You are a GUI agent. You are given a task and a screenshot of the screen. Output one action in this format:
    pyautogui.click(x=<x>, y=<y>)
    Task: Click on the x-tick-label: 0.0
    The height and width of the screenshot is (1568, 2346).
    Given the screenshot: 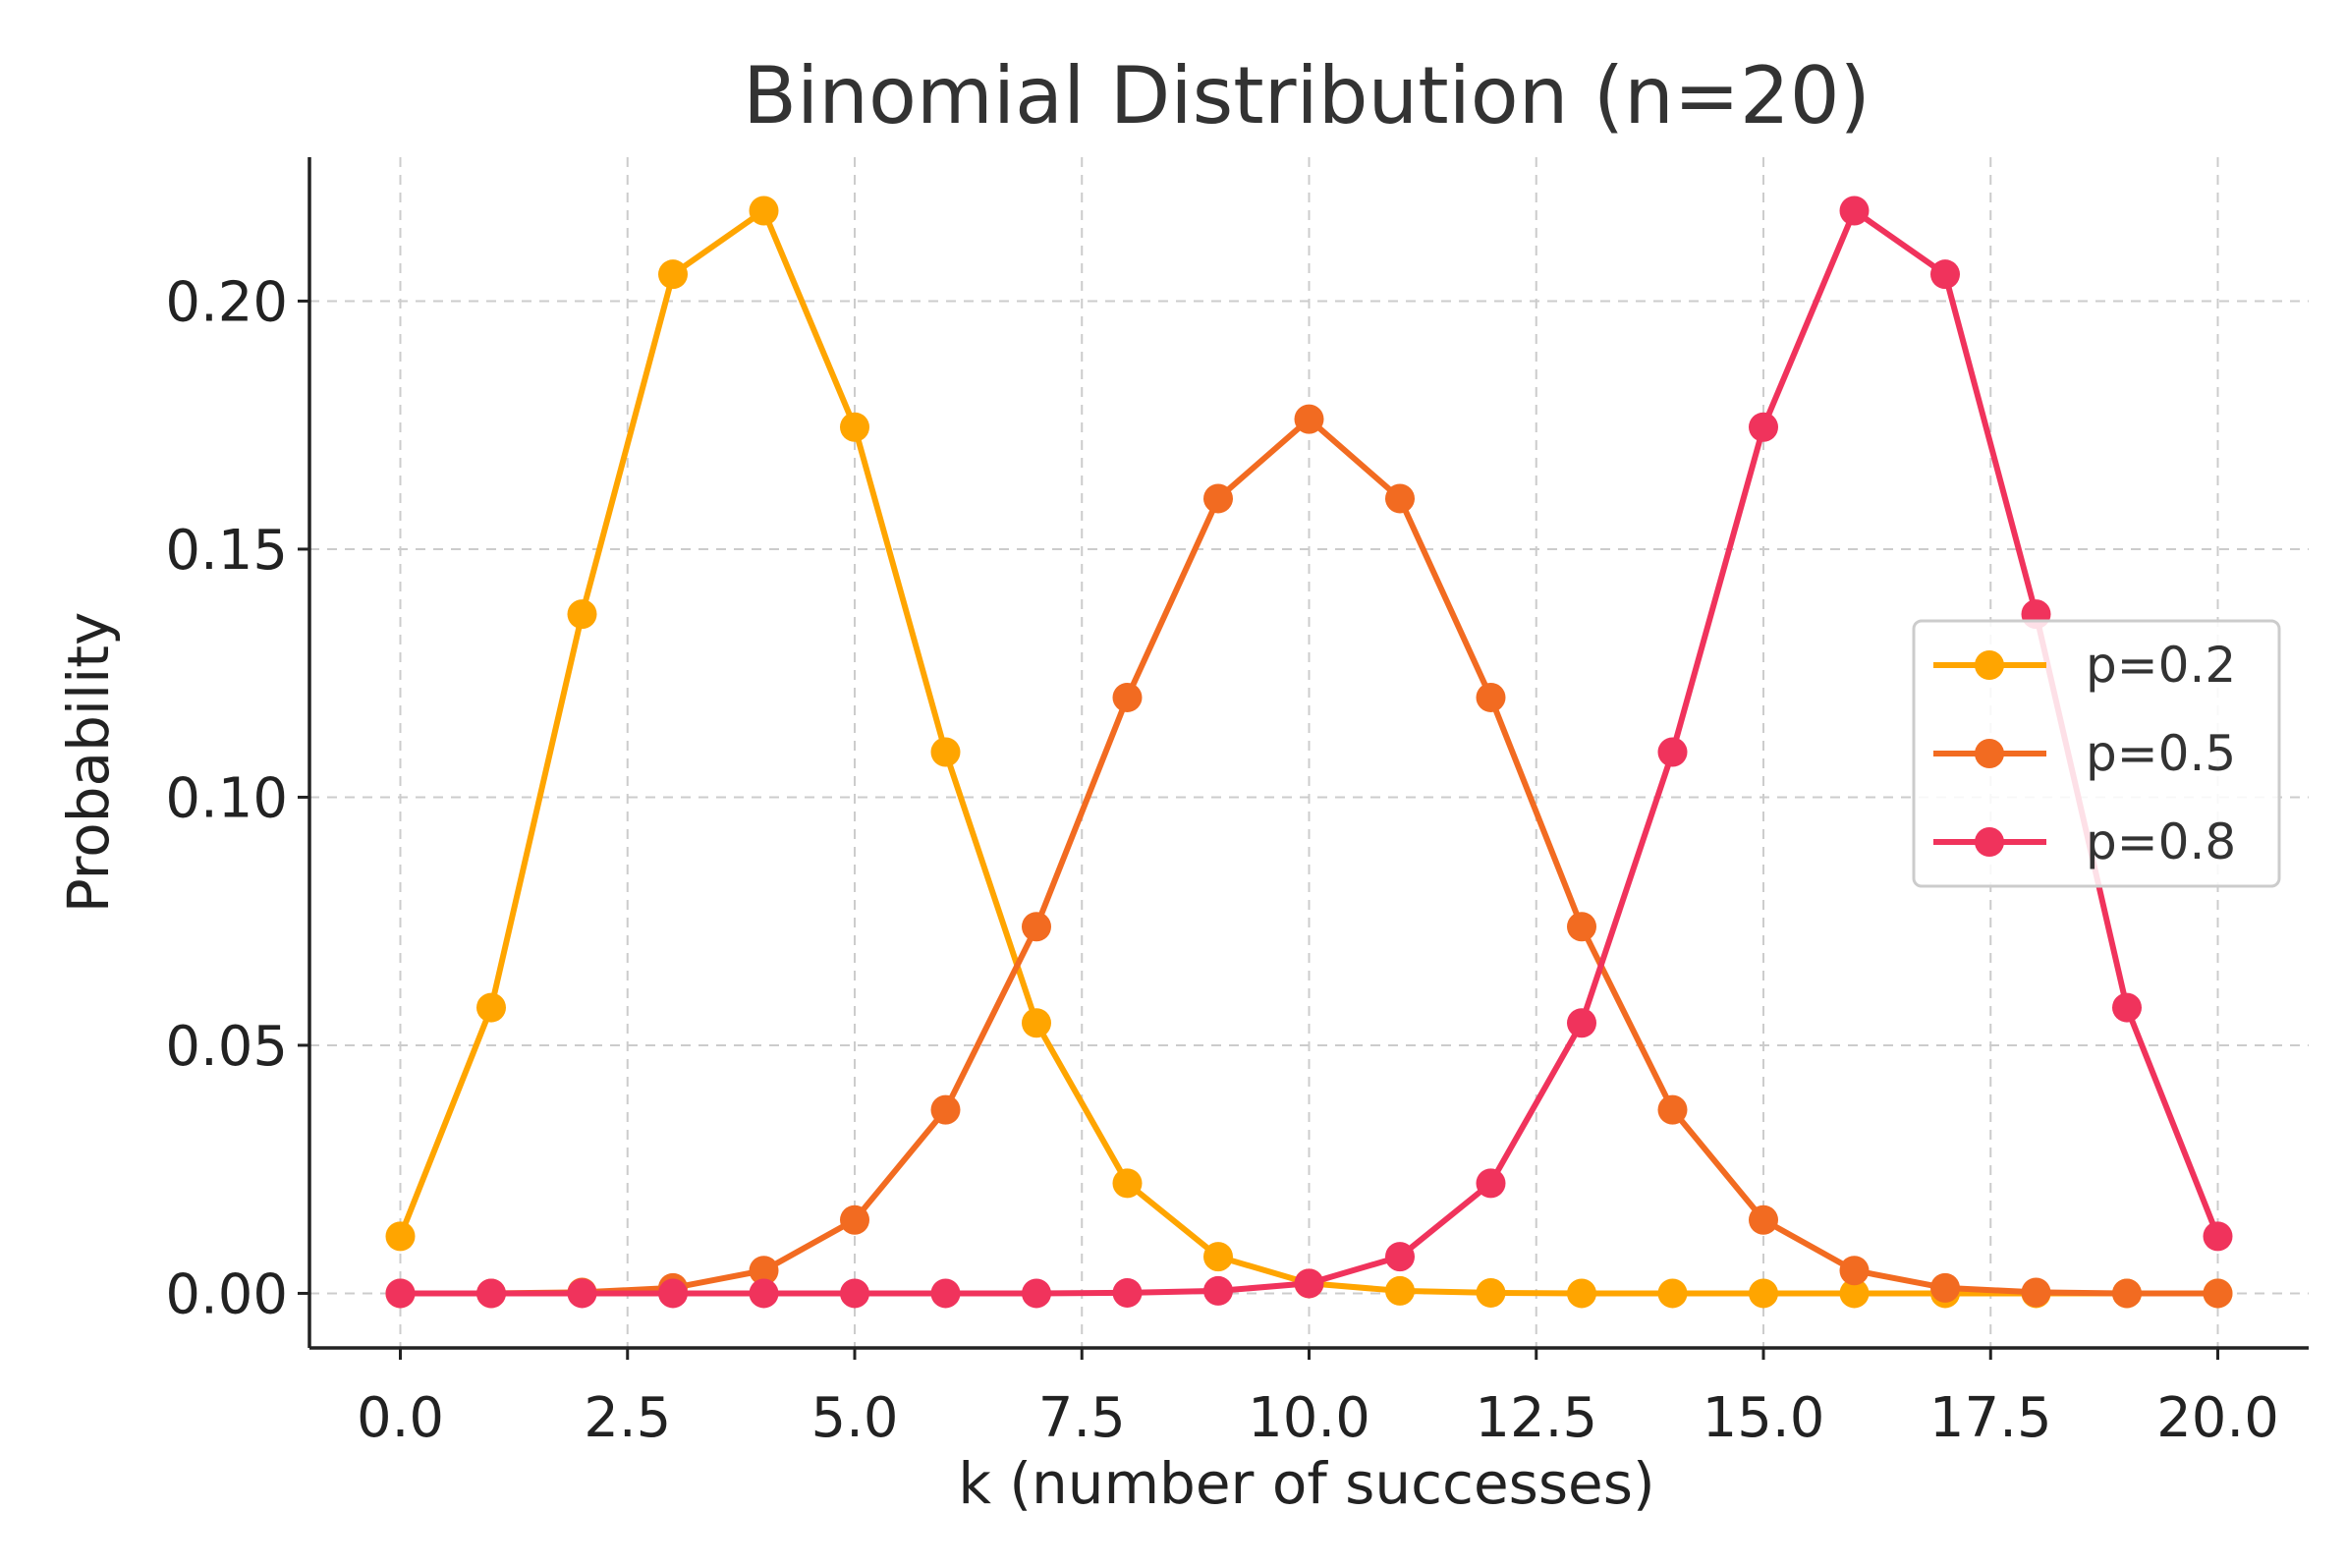 What is the action you would take?
    pyautogui.click(x=400, y=1418)
    